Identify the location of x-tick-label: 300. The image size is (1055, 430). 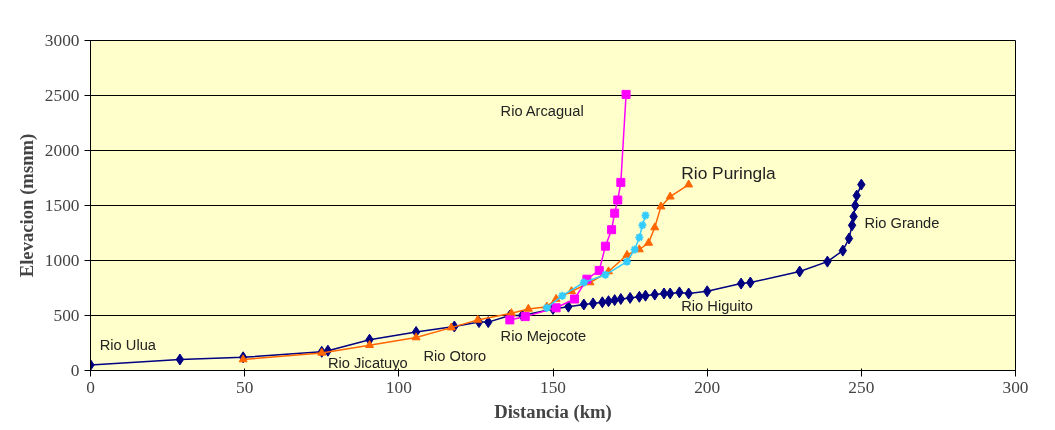
(1015, 387).